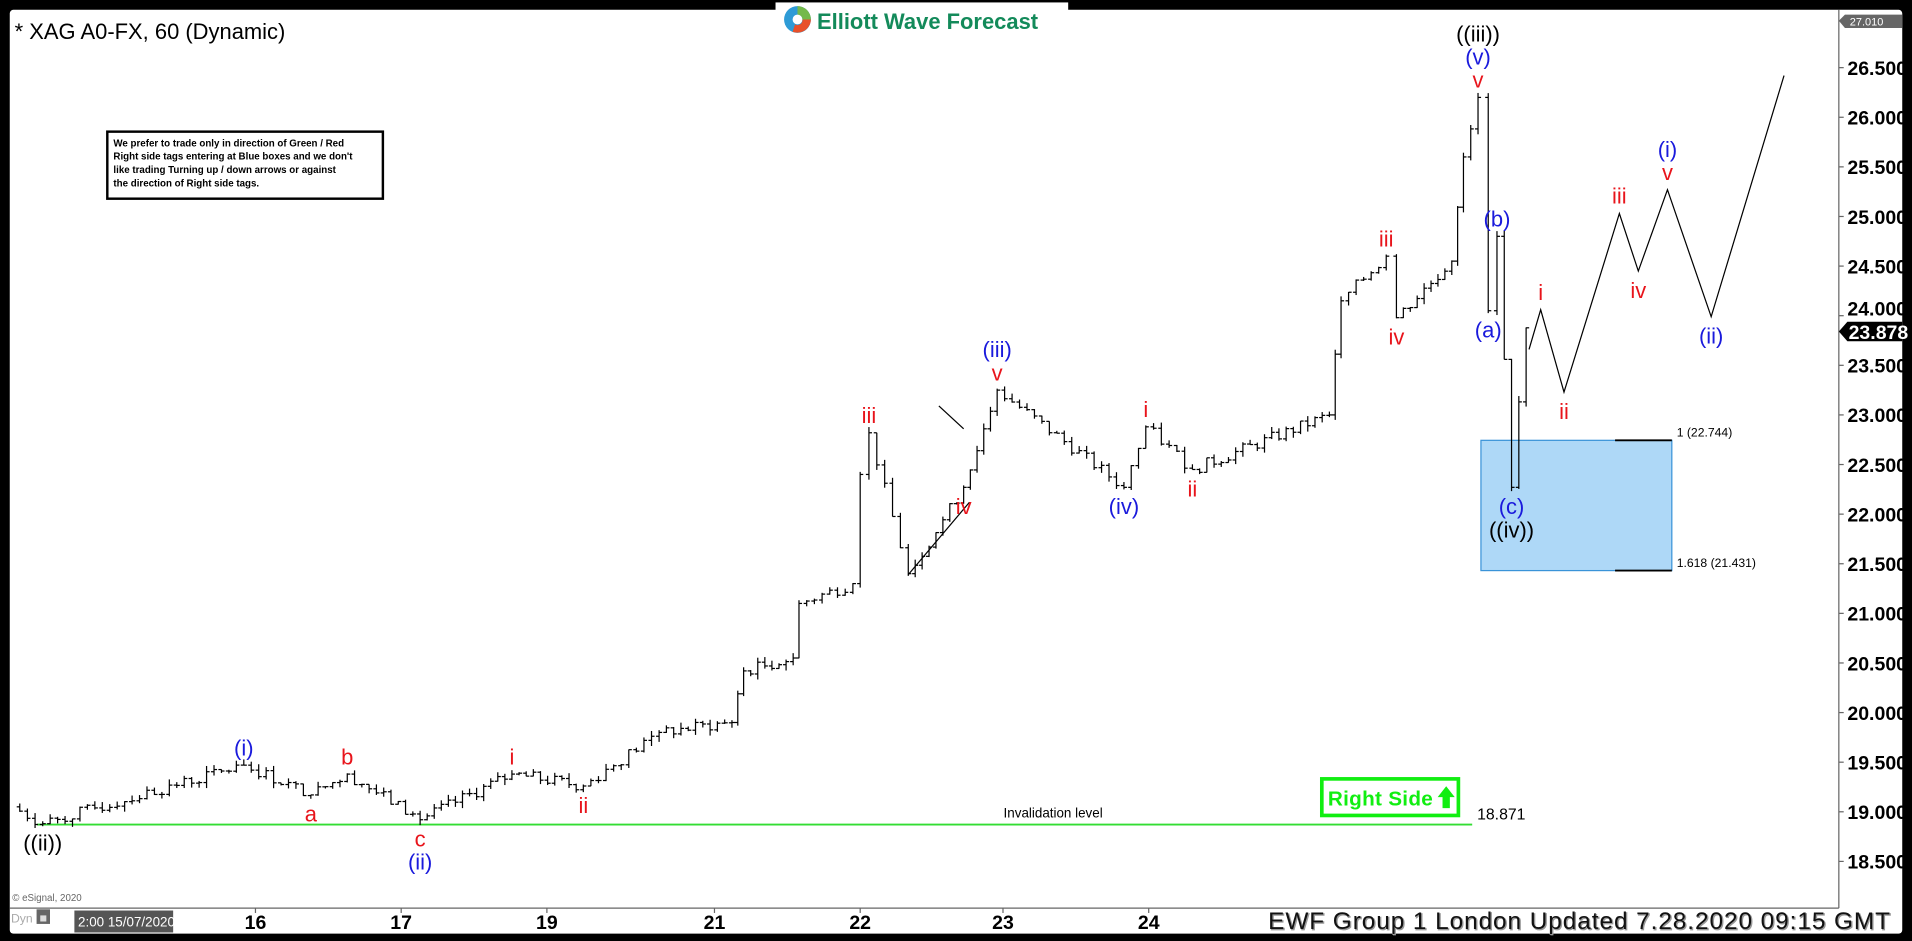  I want to click on wave-label: (i), so click(244, 747).